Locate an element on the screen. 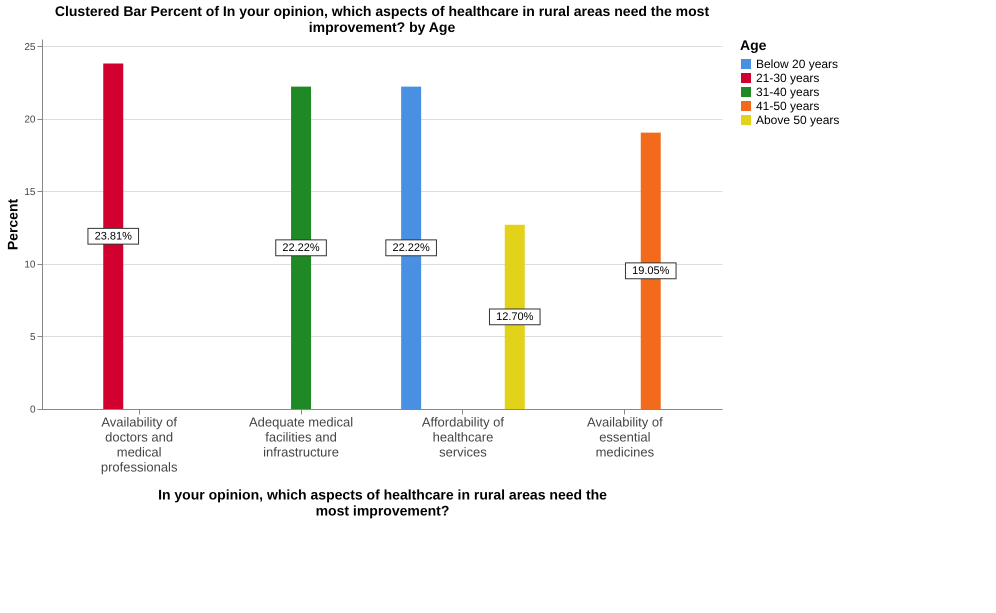 This screenshot has width=996, height=613. data-label: 19.05% is located at coordinates (651, 270).